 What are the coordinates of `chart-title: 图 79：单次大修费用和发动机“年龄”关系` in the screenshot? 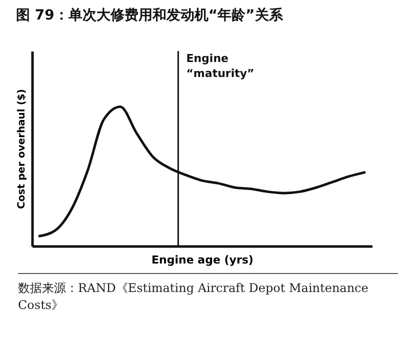 It's located at (150, 15).